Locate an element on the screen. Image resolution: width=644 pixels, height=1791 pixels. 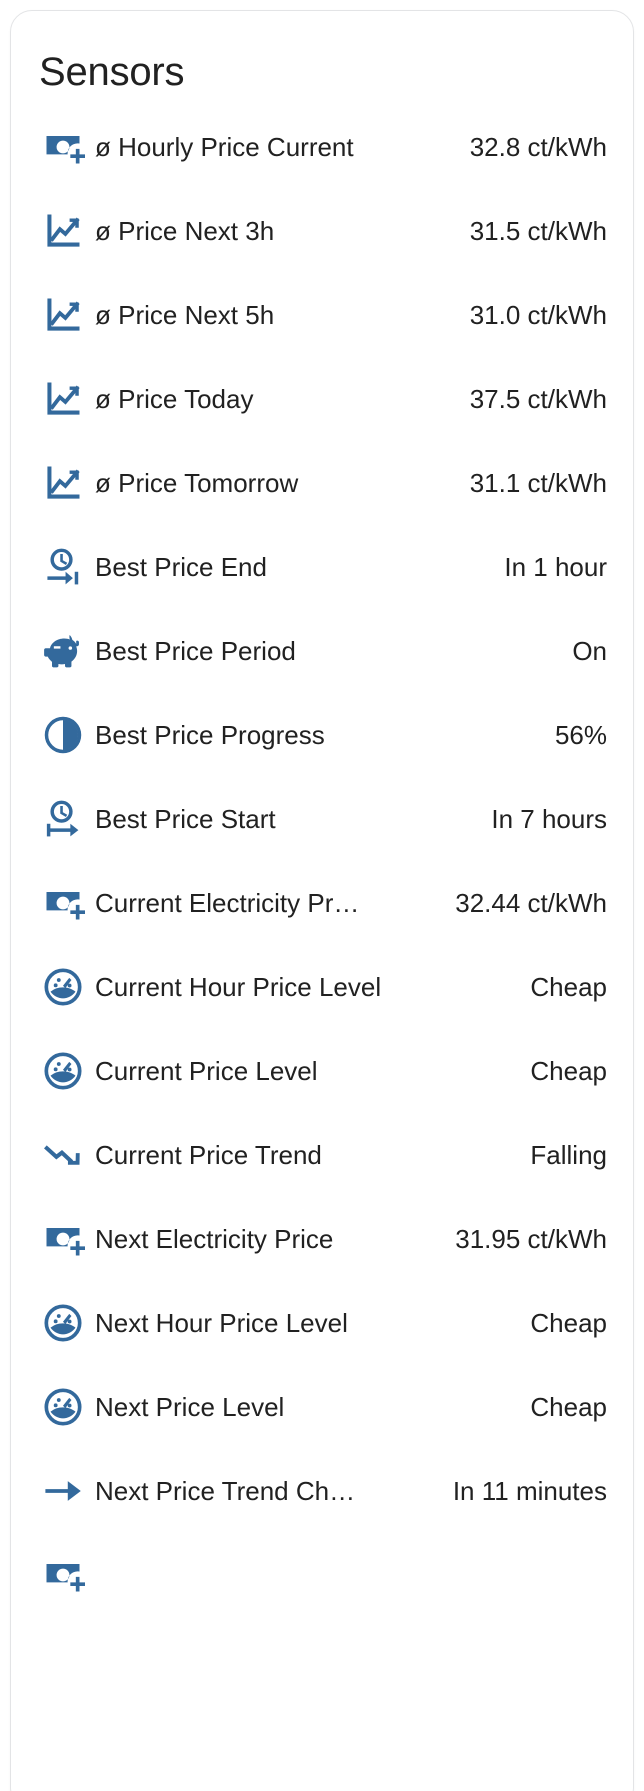
sensor-row: Next Price Level Cheap is located at coordinates (322, 1407).